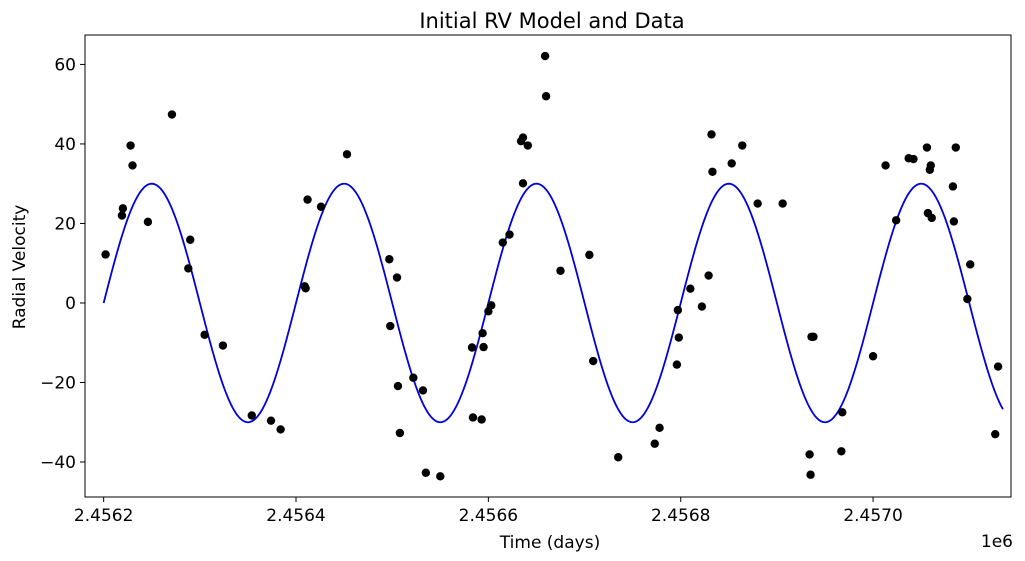 This screenshot has height=561, width=1025. What do you see at coordinates (997, 542) in the screenshot?
I see `x-offset-label: 1e6` at bounding box center [997, 542].